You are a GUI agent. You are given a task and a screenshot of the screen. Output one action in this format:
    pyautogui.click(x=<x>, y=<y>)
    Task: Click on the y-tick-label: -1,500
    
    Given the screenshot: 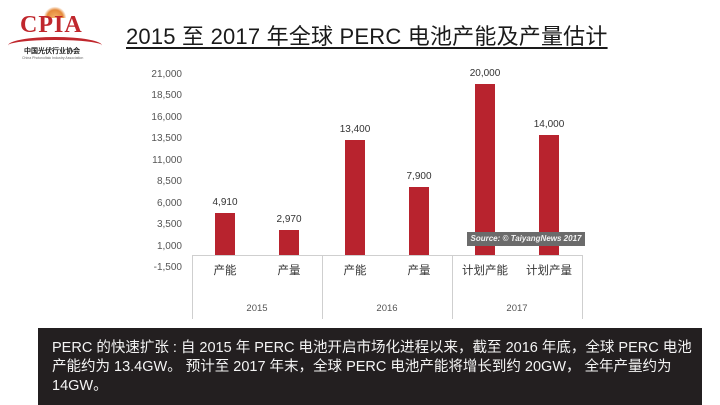 What is the action you would take?
    pyautogui.click(x=167, y=267)
    